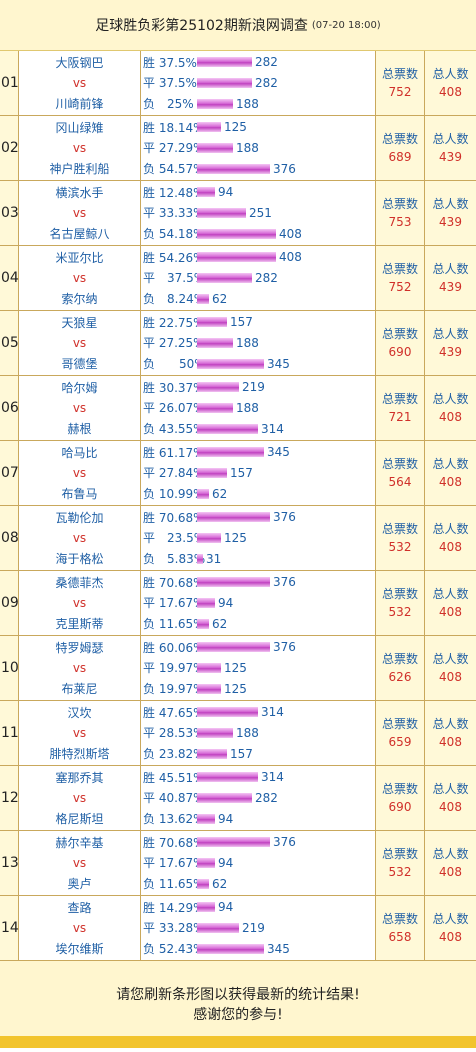  What do you see at coordinates (79, 493) in the screenshot?
I see `away-team: 布鲁马` at bounding box center [79, 493].